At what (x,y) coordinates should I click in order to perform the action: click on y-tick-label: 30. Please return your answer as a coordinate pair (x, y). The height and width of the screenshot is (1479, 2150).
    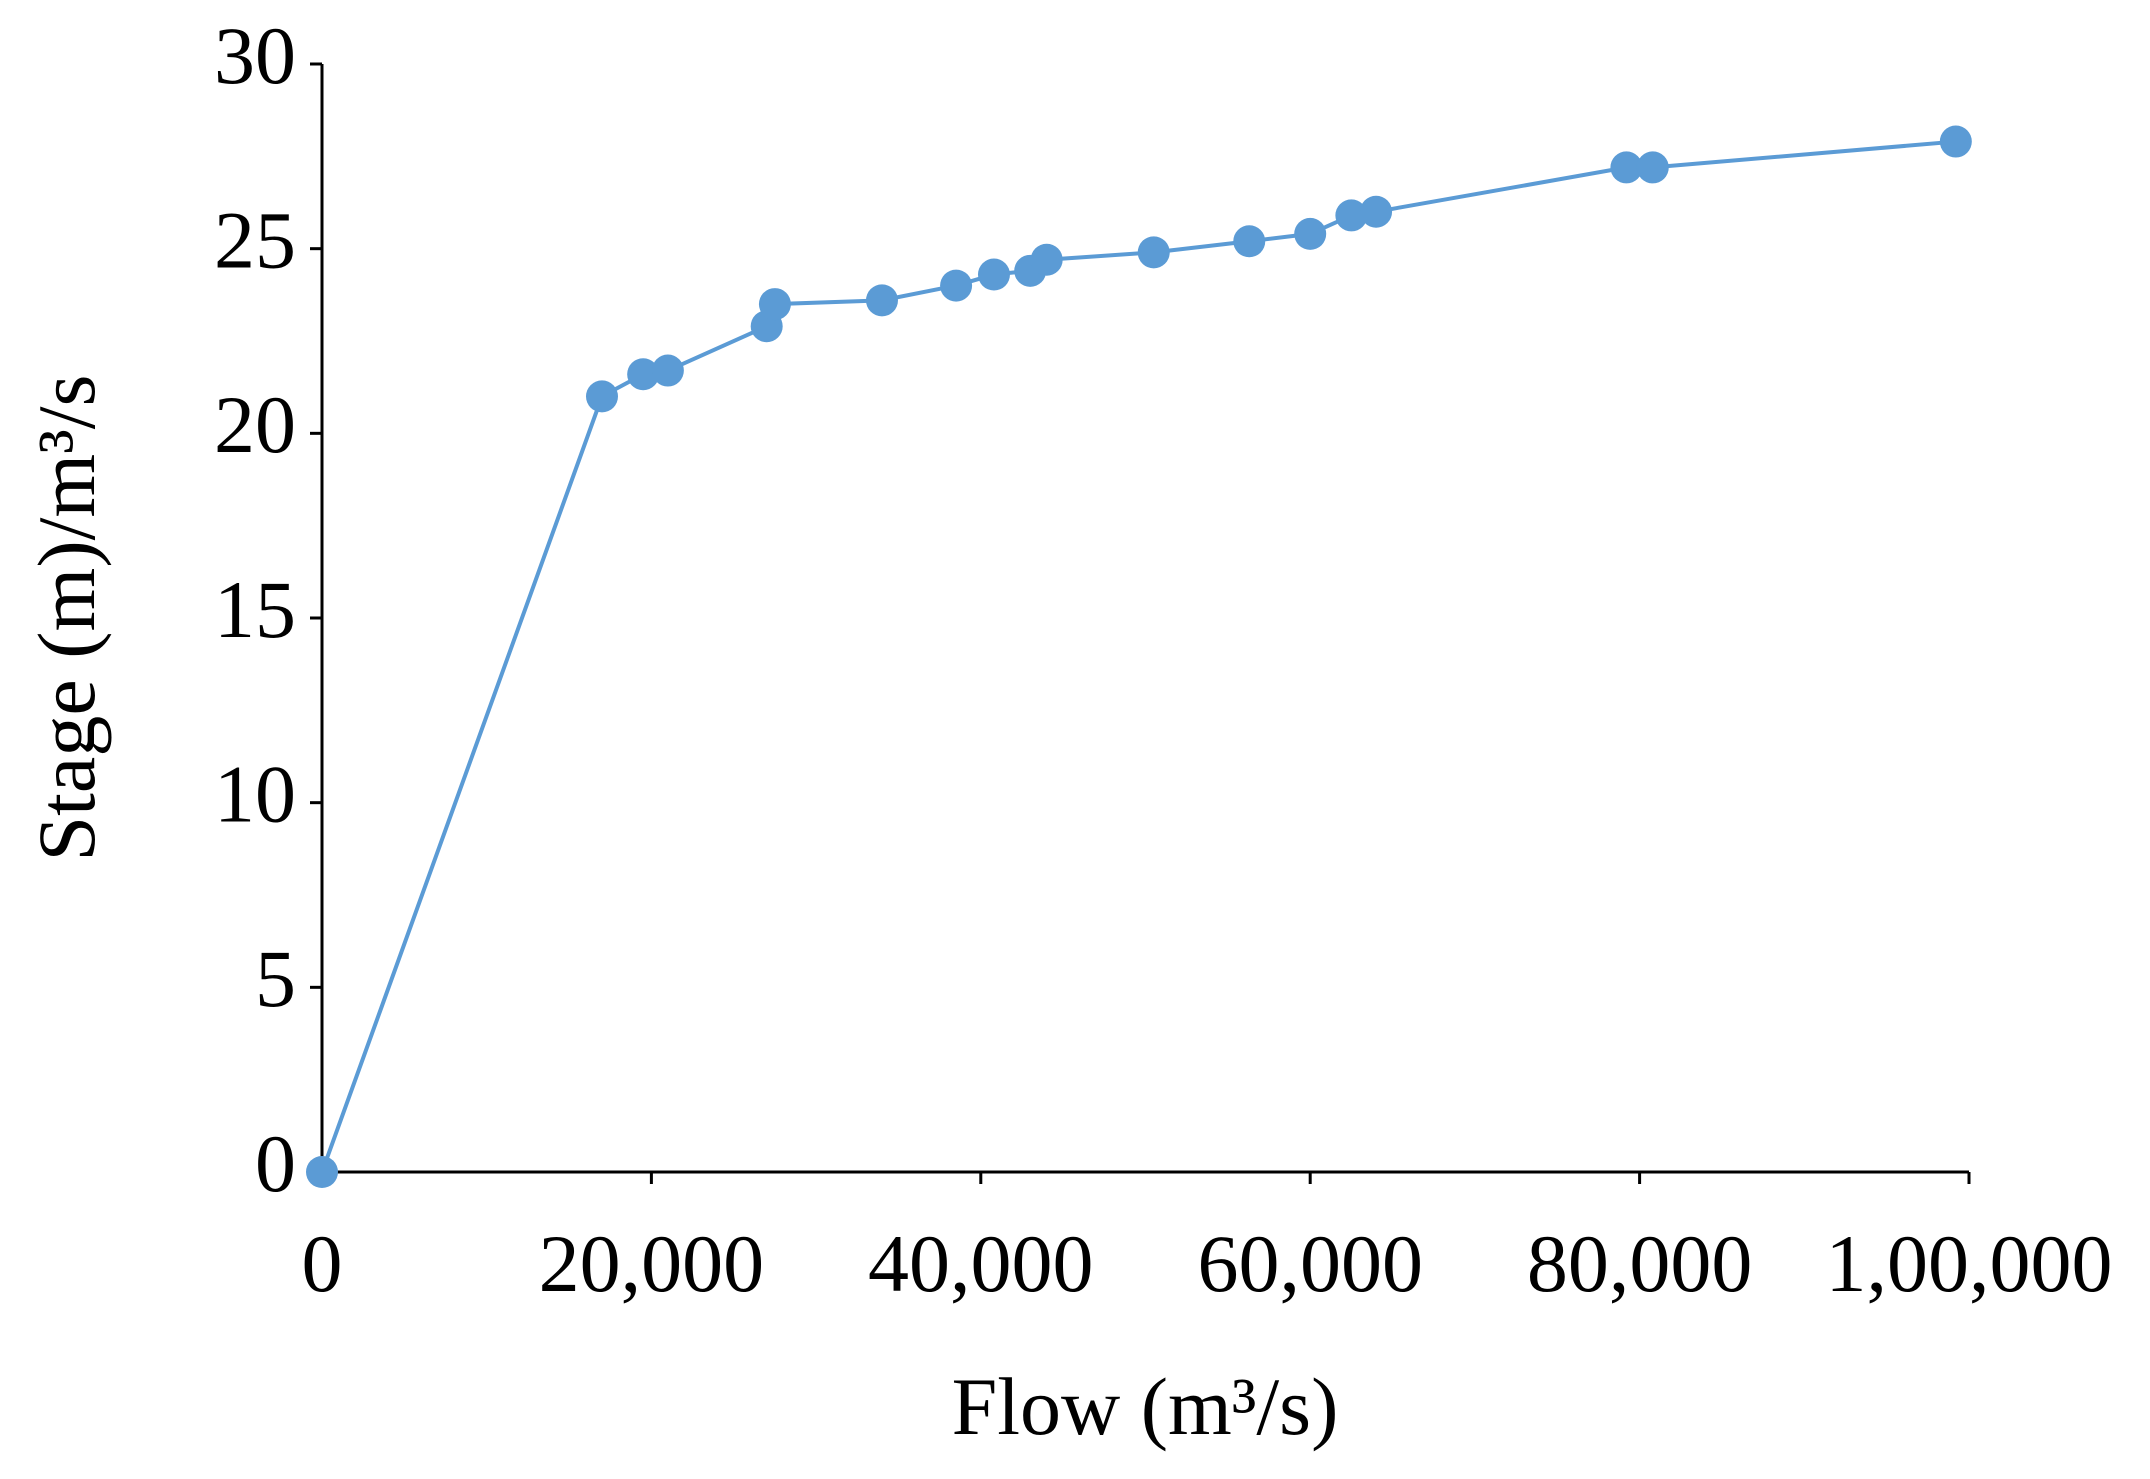
    Looking at the image, I should click on (255, 55).